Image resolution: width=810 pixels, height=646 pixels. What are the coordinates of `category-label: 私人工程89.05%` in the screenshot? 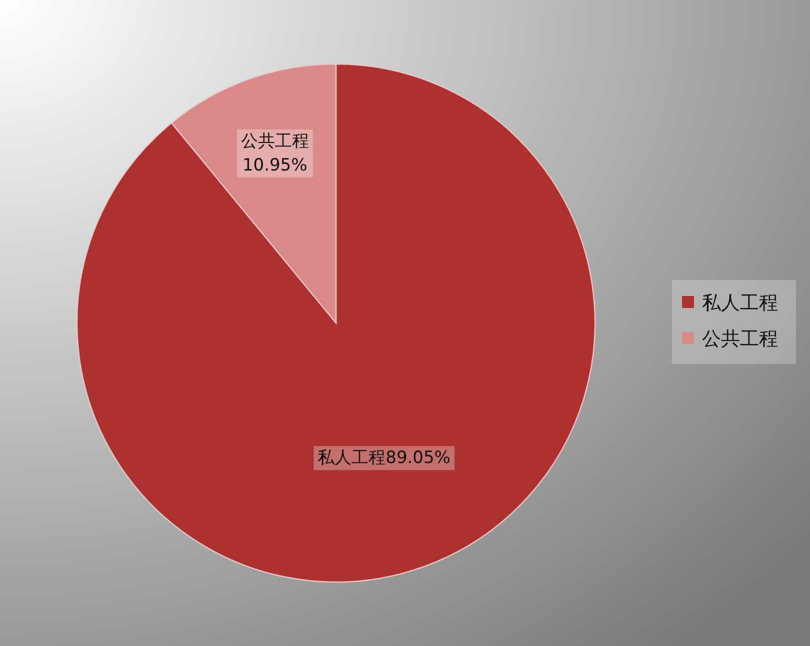 It's located at (384, 458).